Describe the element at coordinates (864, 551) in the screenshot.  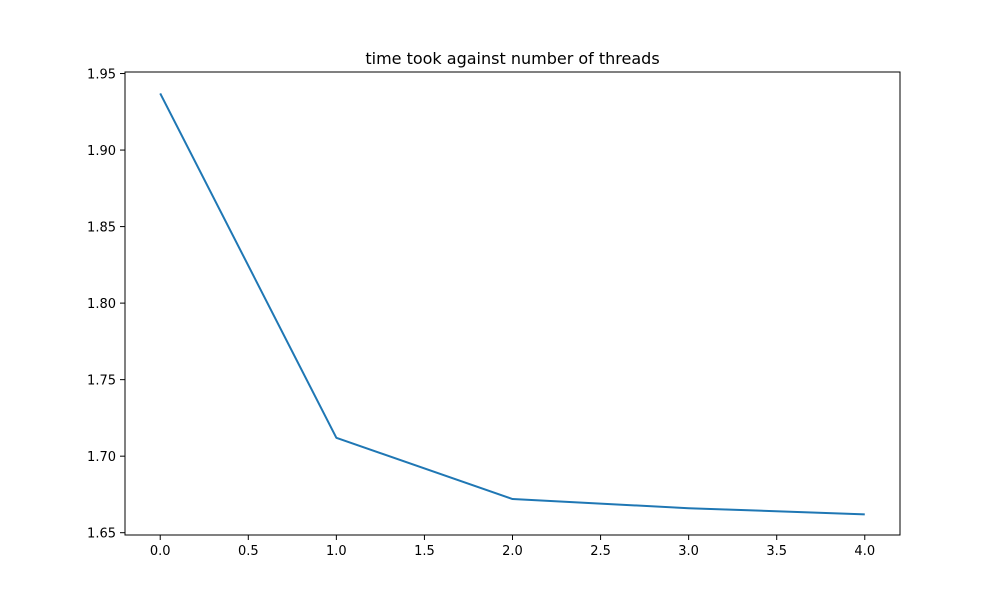
I see `x-tick-label: 4.0` at that location.